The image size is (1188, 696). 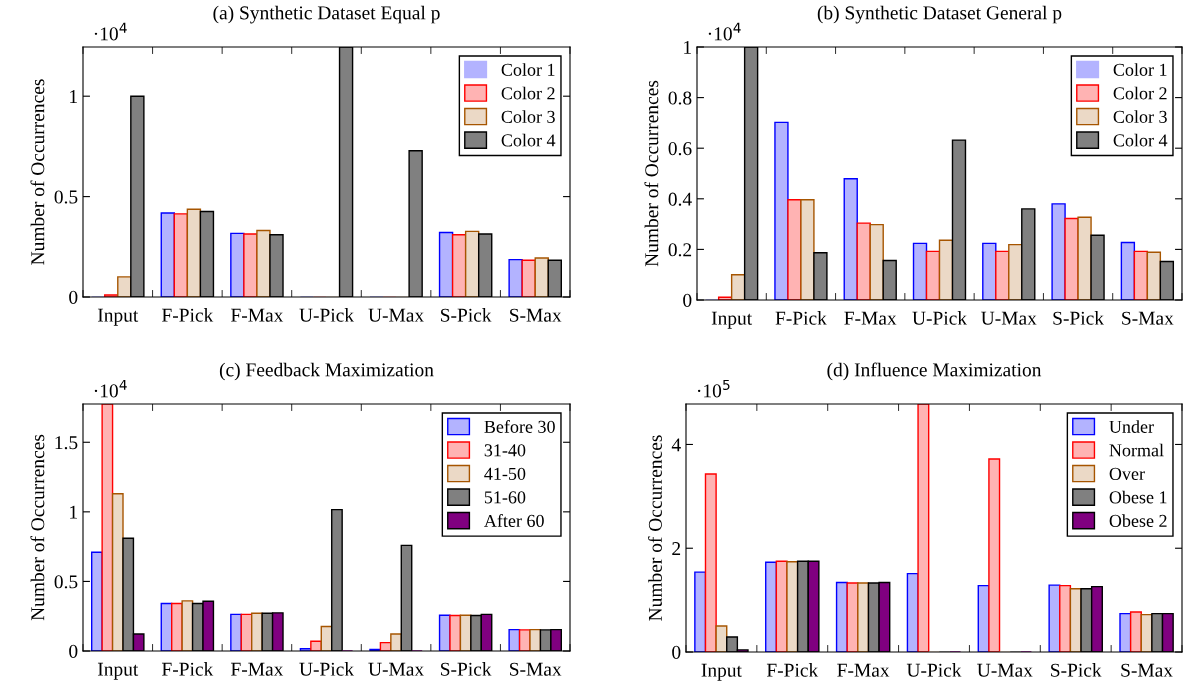 I want to click on legend-label: 51-60, so click(x=505, y=497).